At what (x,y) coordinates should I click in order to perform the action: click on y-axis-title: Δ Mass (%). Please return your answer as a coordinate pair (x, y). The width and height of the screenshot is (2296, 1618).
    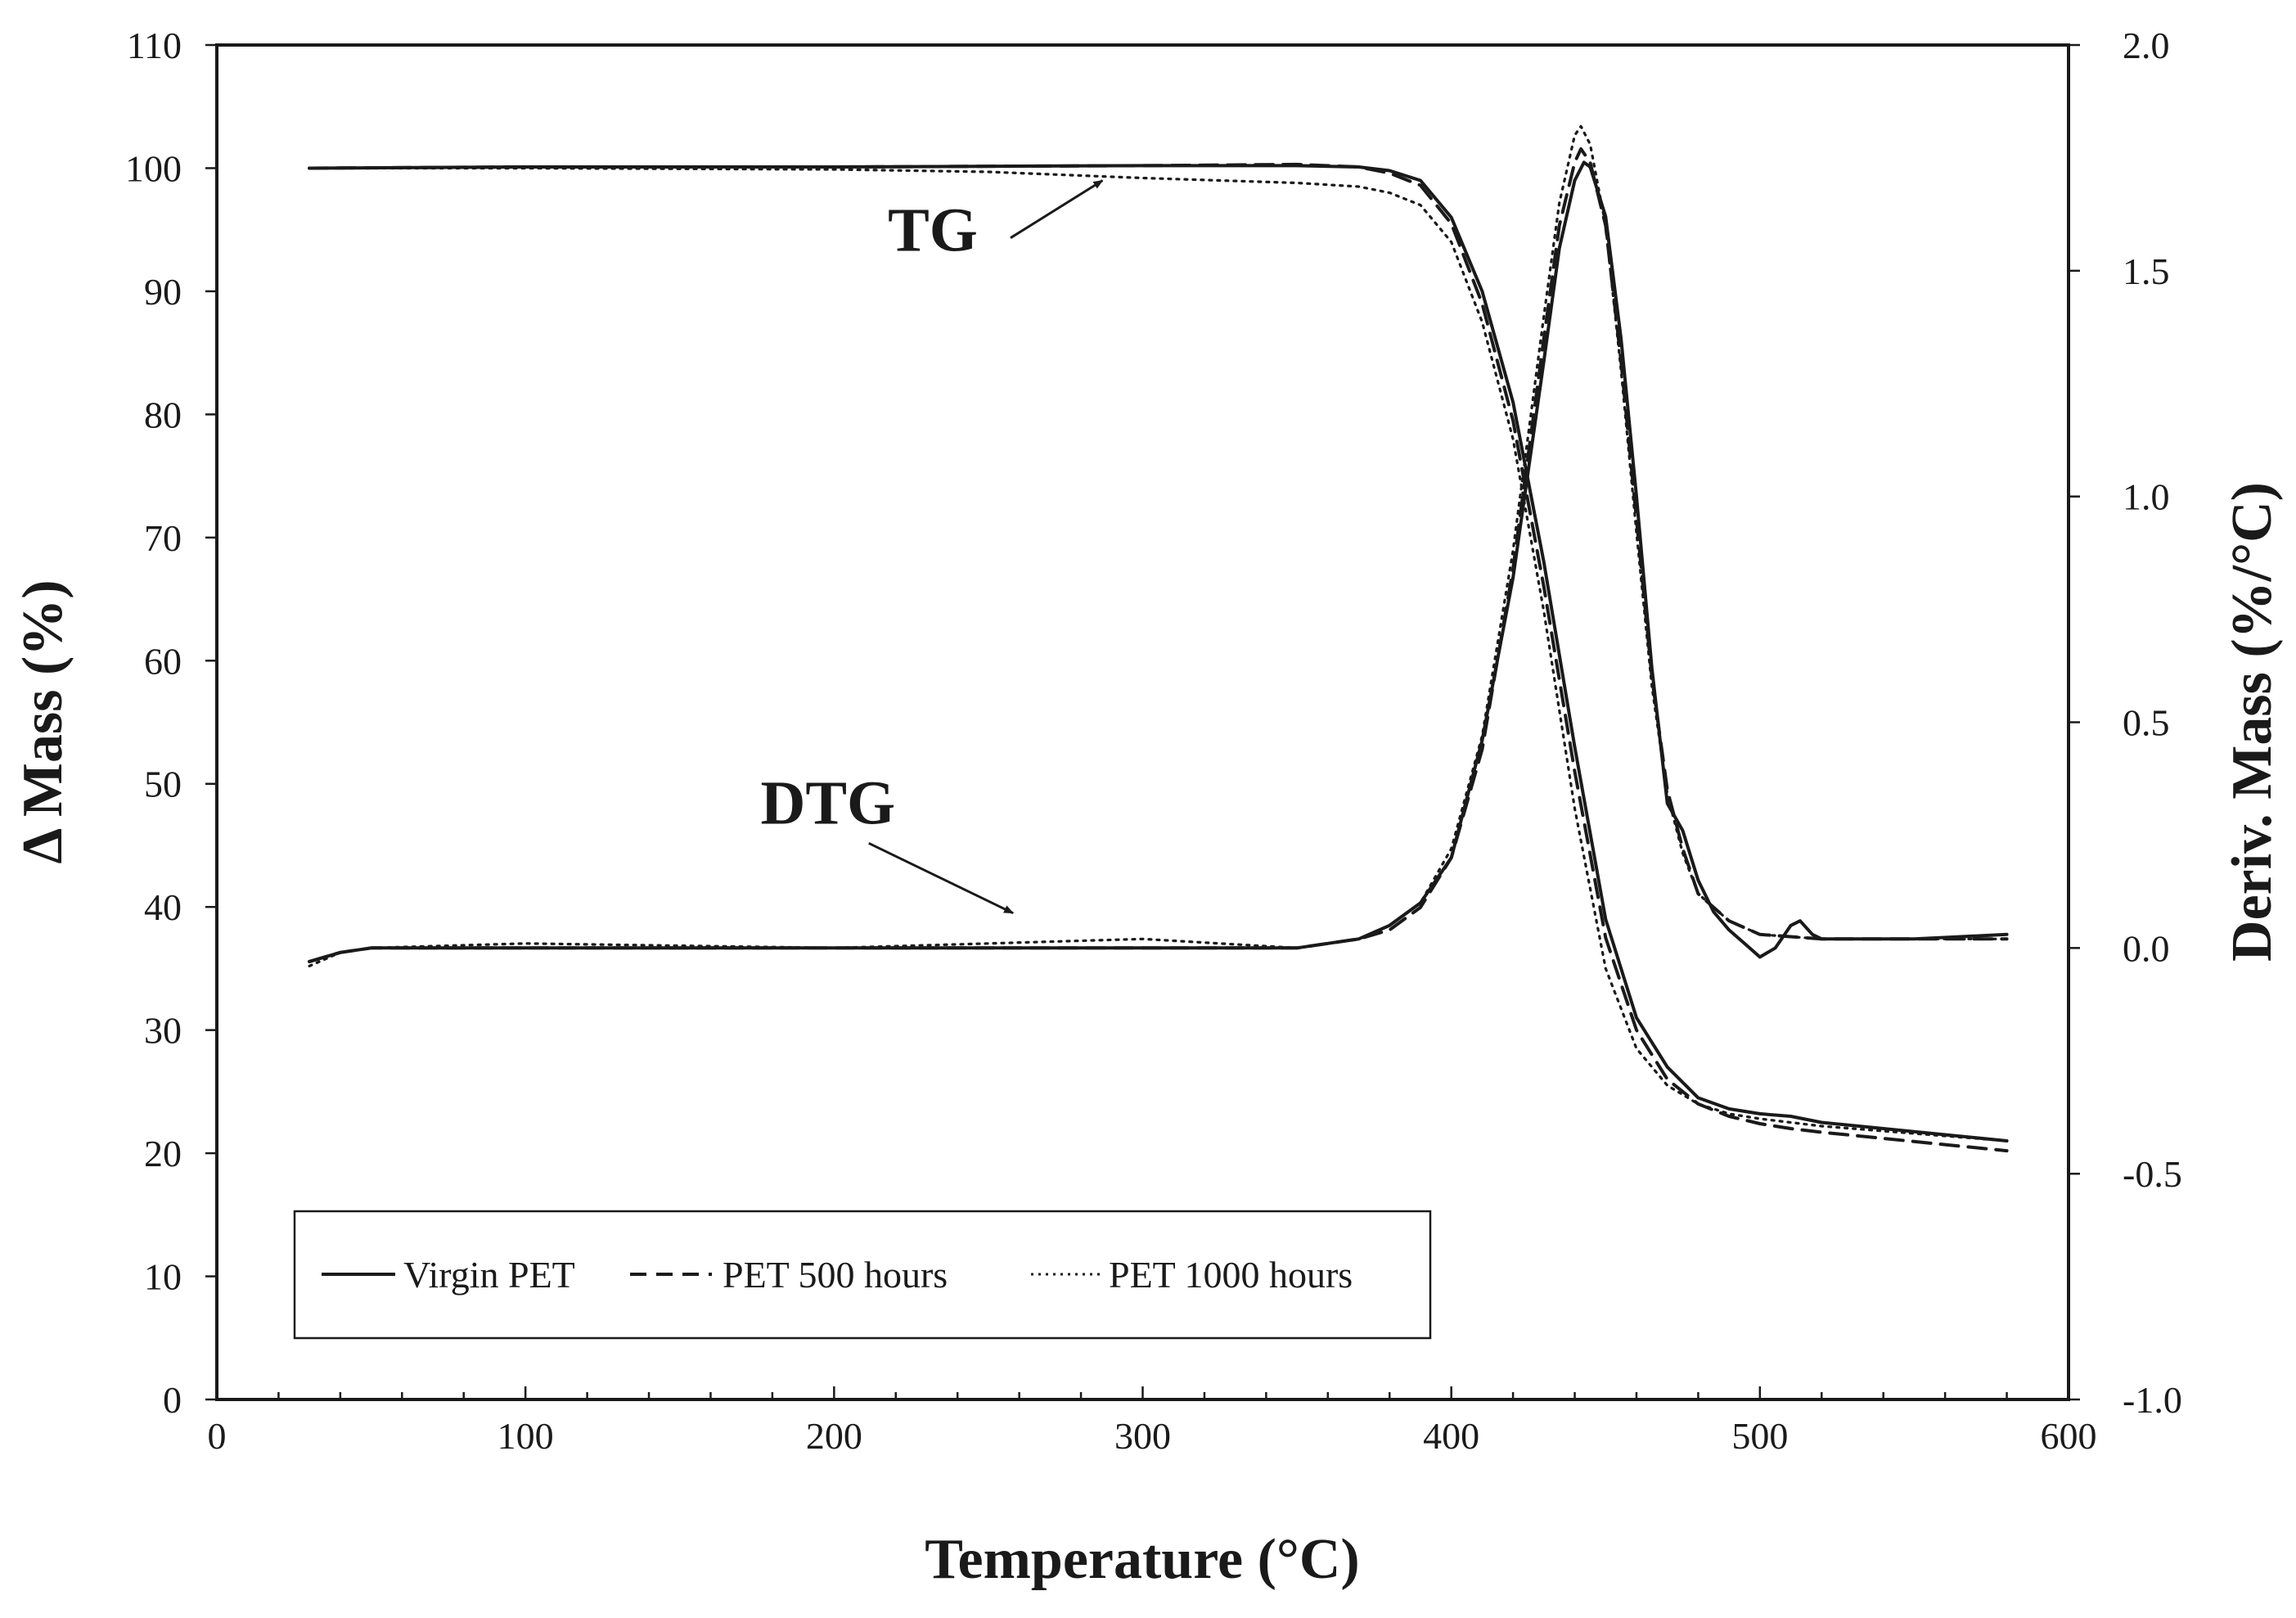
    Looking at the image, I should click on (42, 721).